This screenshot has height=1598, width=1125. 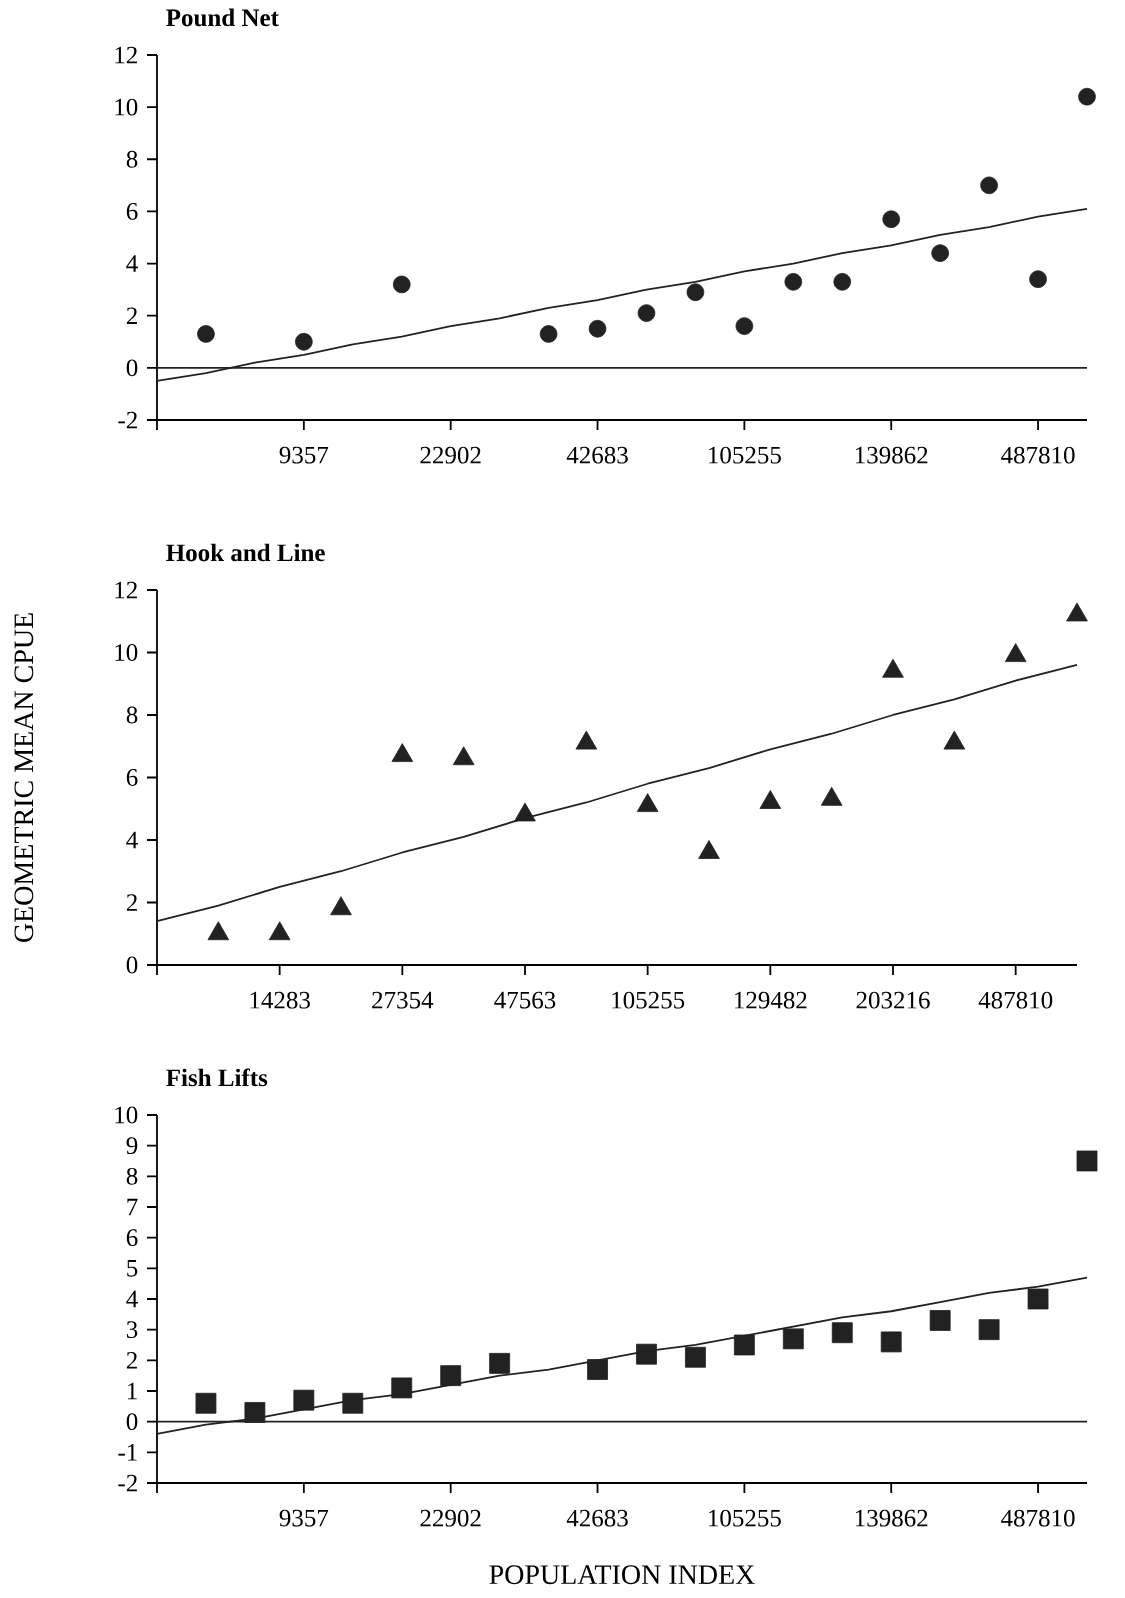 What do you see at coordinates (132, 1391) in the screenshot?
I see `y-tick-label: 1` at bounding box center [132, 1391].